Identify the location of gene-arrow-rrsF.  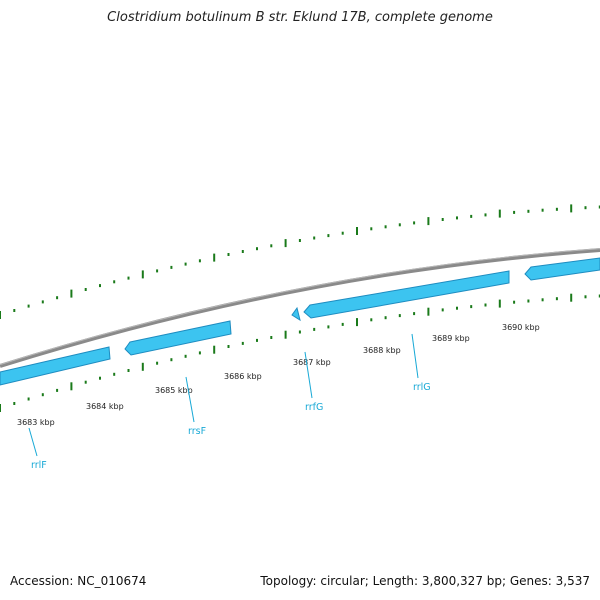
(178, 338).